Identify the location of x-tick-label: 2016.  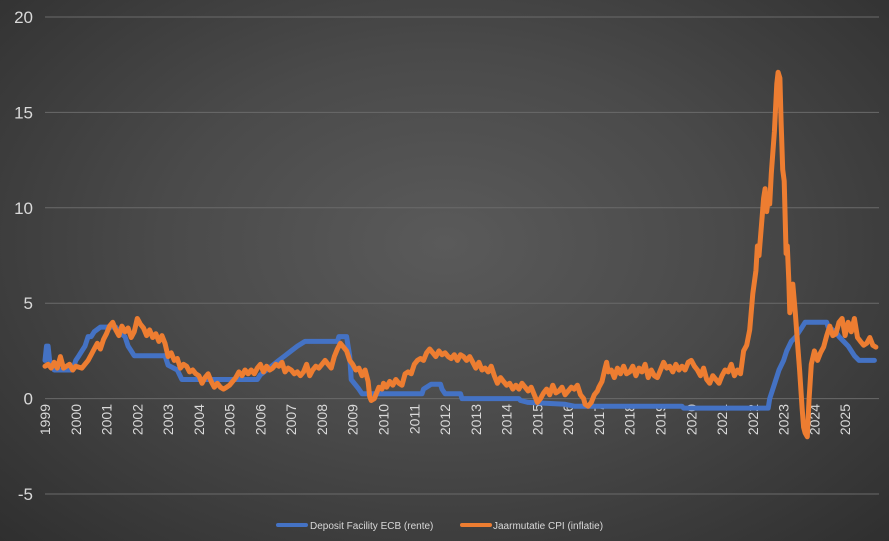
(568, 419).